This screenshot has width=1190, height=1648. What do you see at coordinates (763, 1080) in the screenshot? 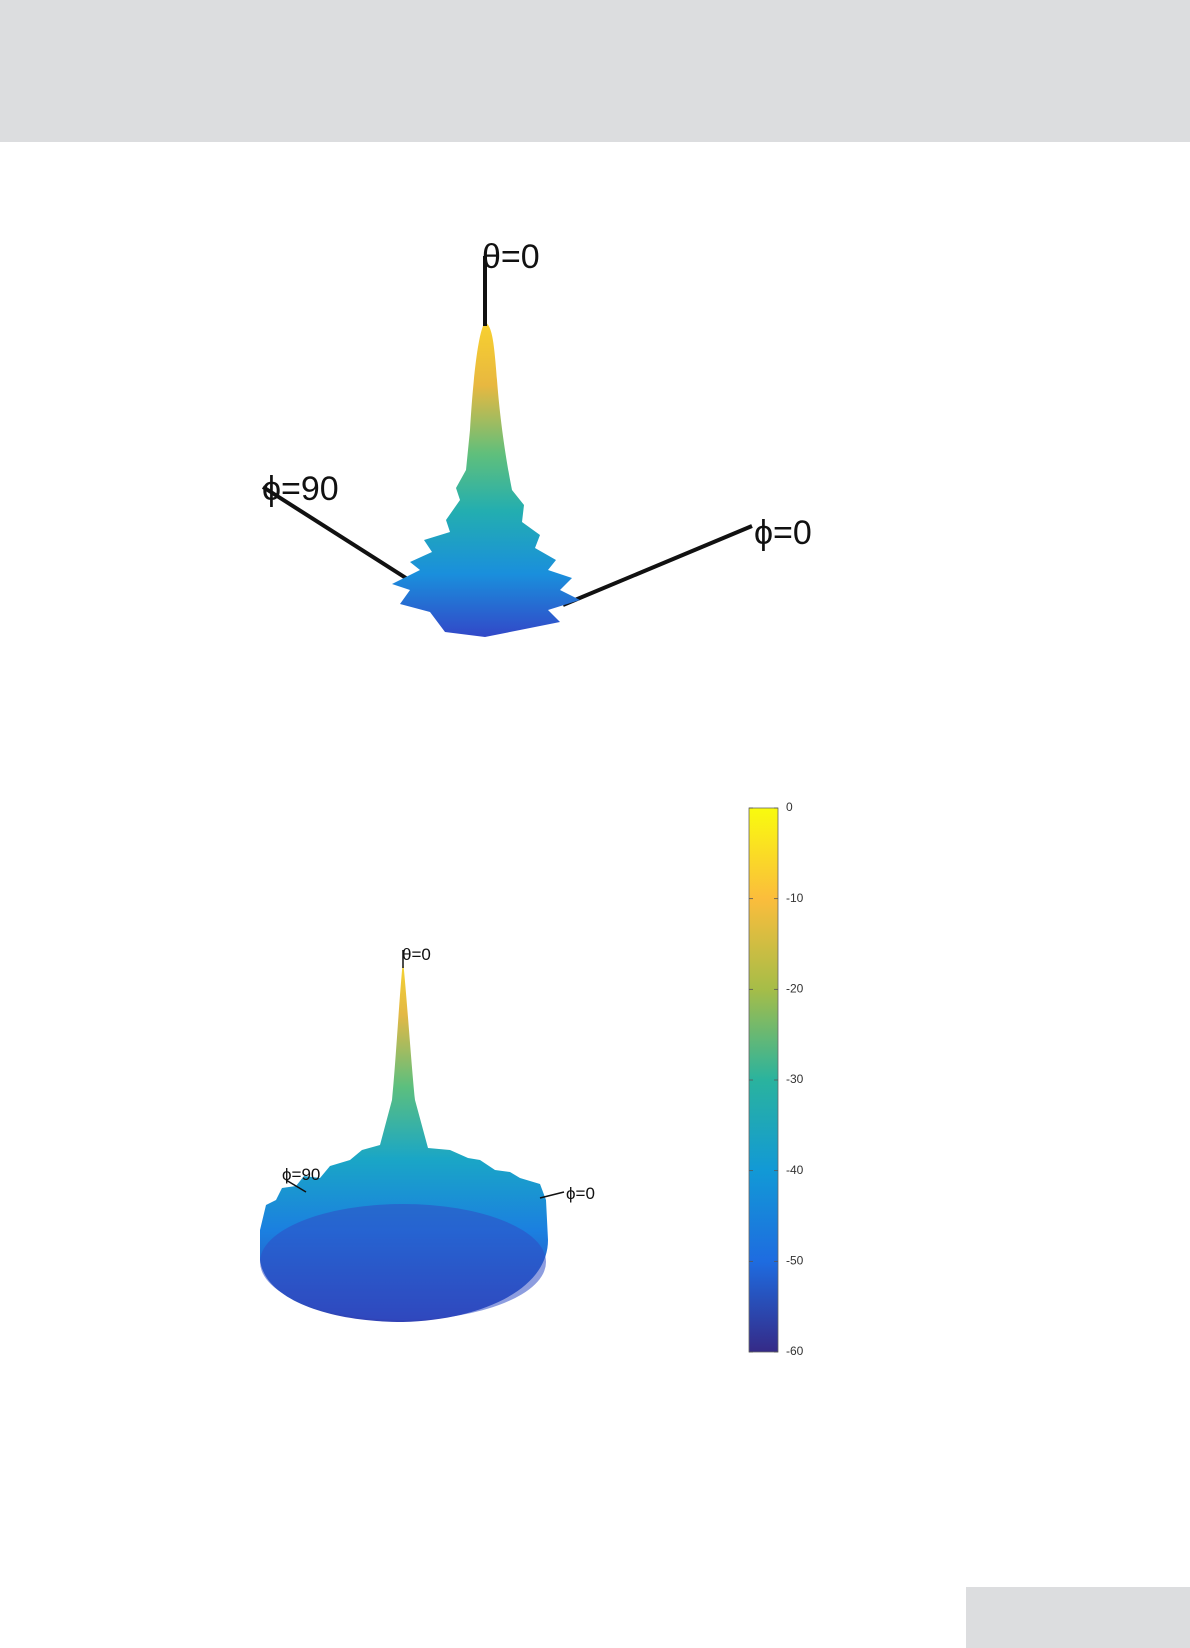
I see `colorbar-gradient` at bounding box center [763, 1080].